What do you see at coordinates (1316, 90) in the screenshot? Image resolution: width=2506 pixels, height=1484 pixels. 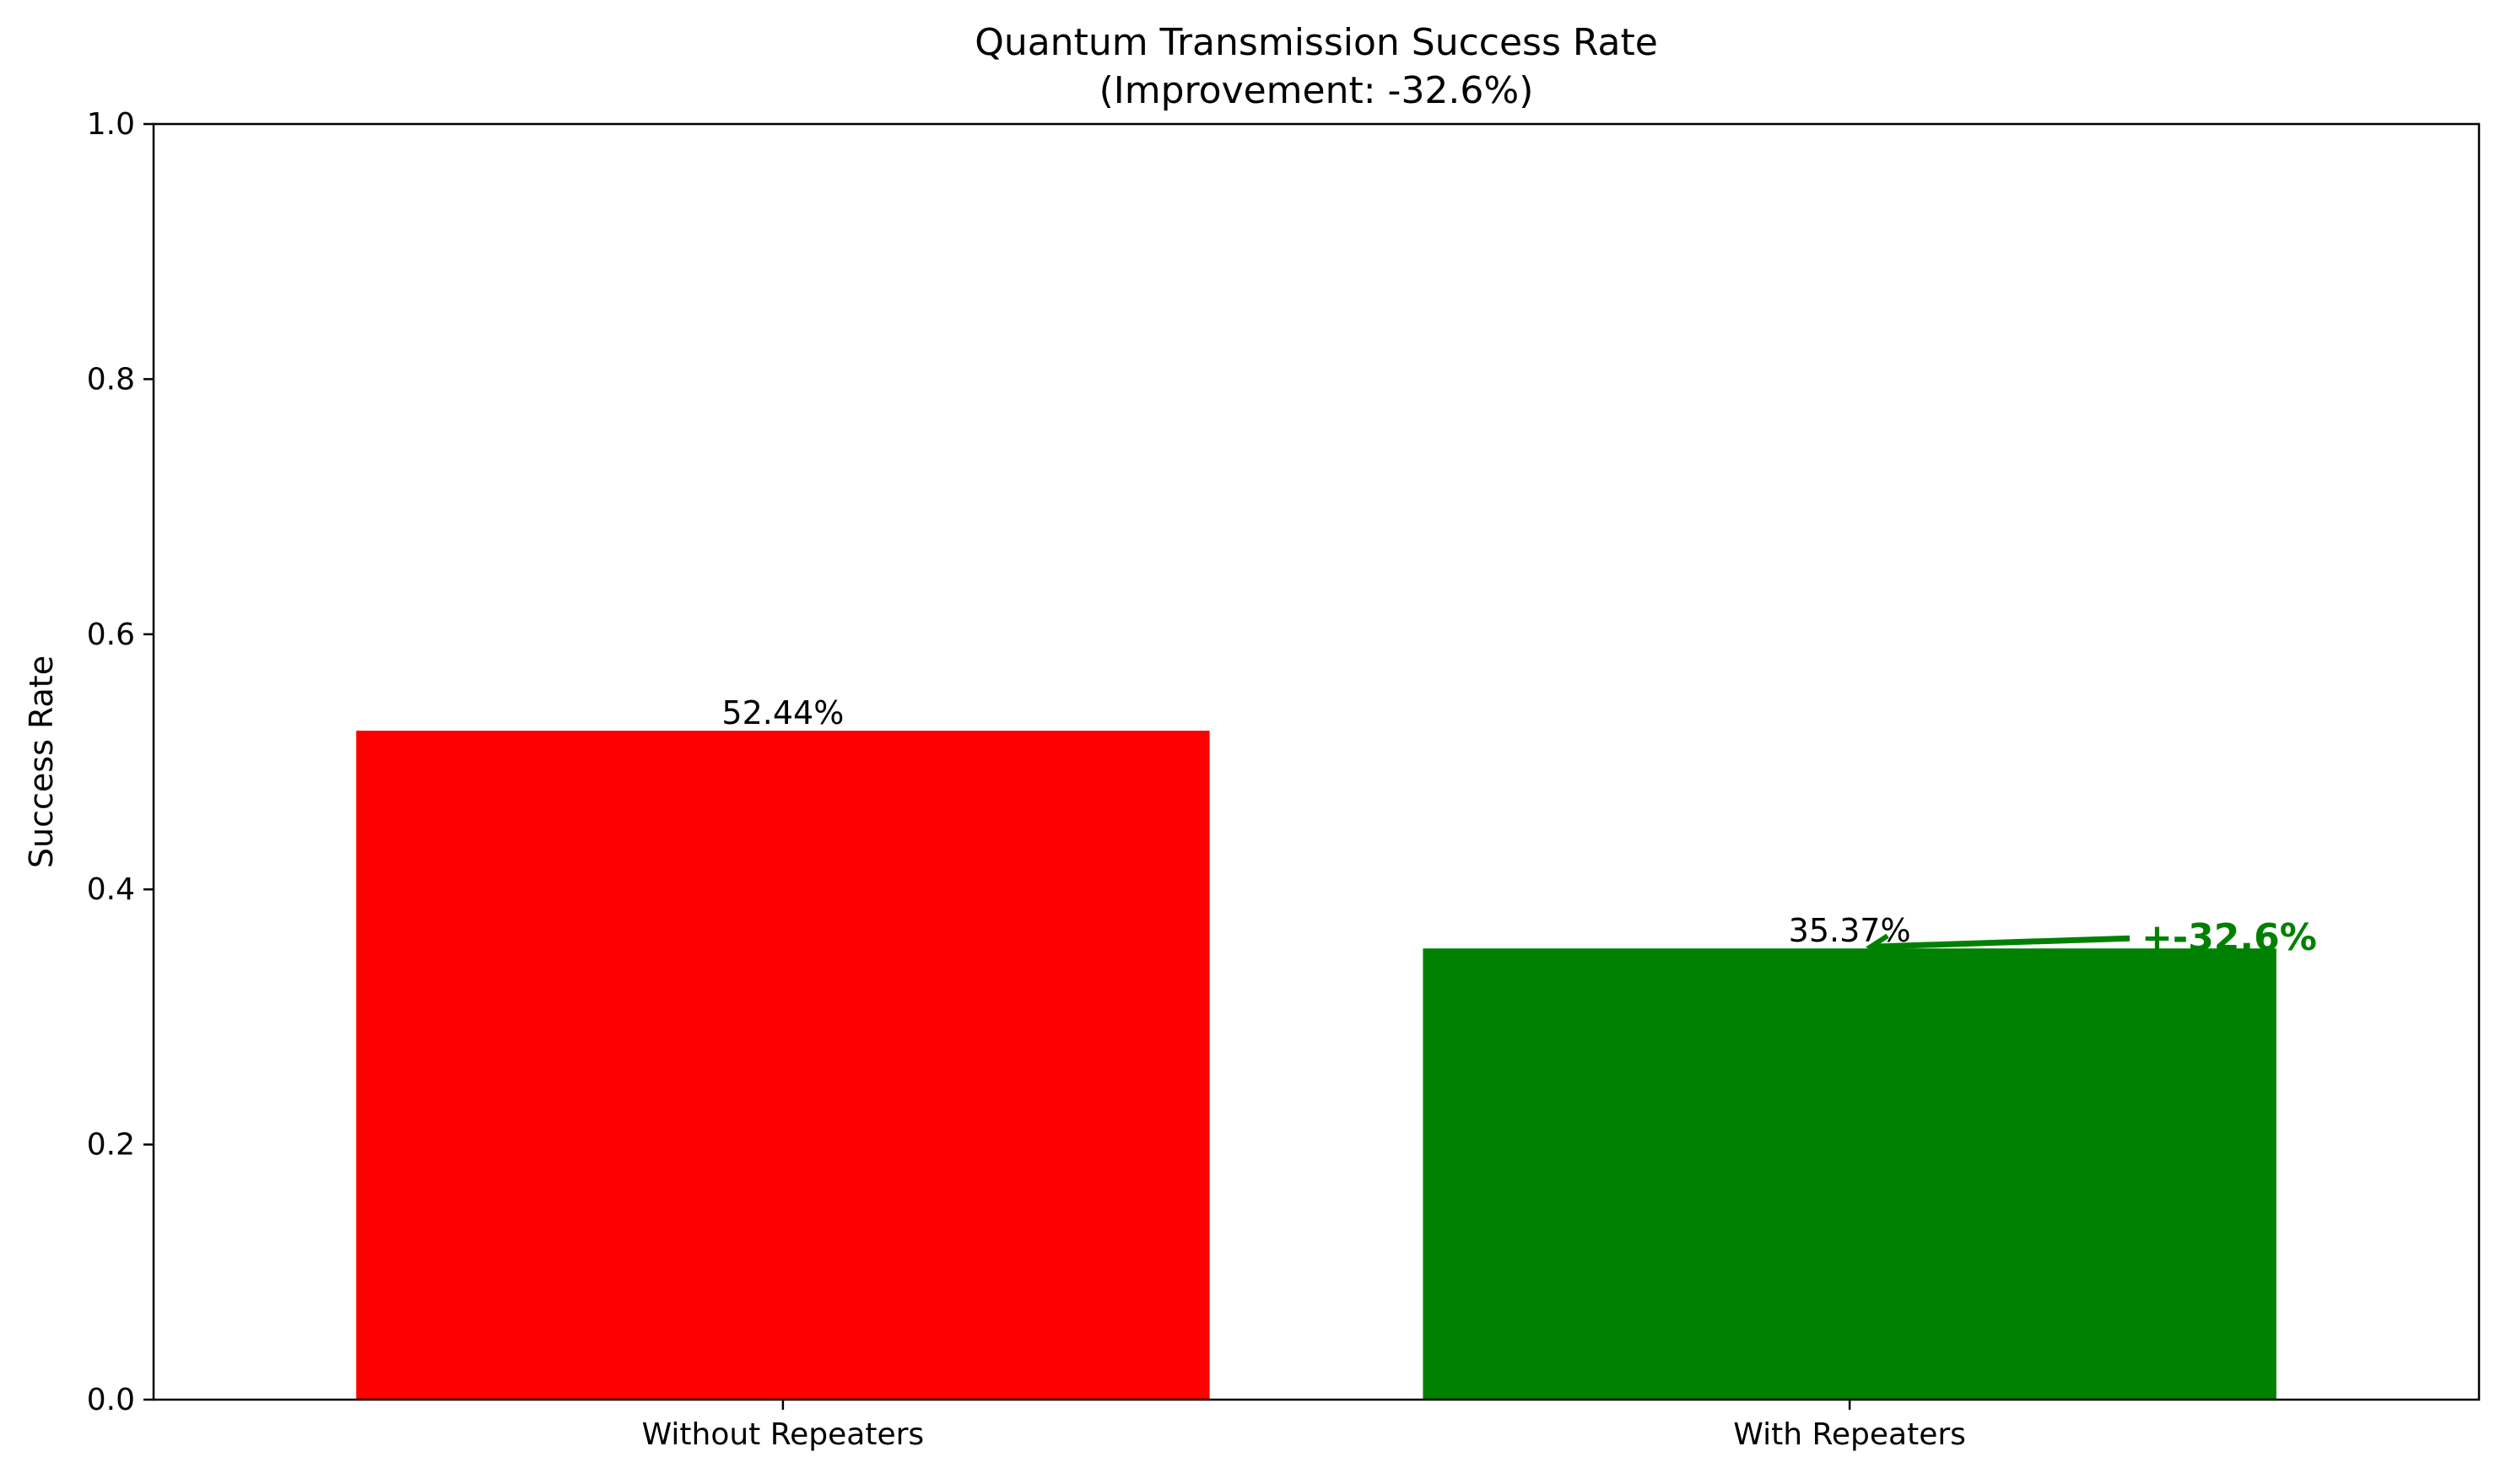 I see `chart-subtitle: (Improvement: -32.6%)` at bounding box center [1316, 90].